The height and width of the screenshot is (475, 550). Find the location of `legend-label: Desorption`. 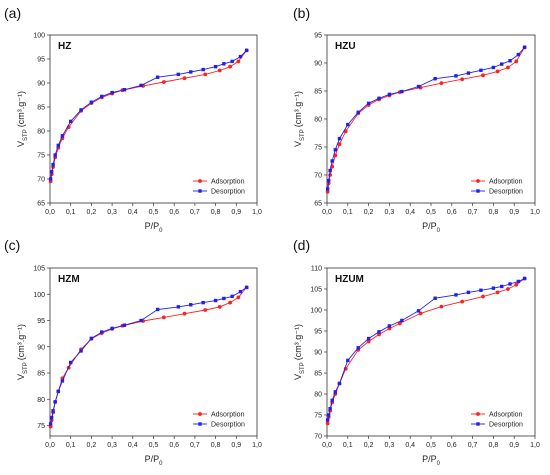

legend-label: Desorption is located at coordinates (506, 192).